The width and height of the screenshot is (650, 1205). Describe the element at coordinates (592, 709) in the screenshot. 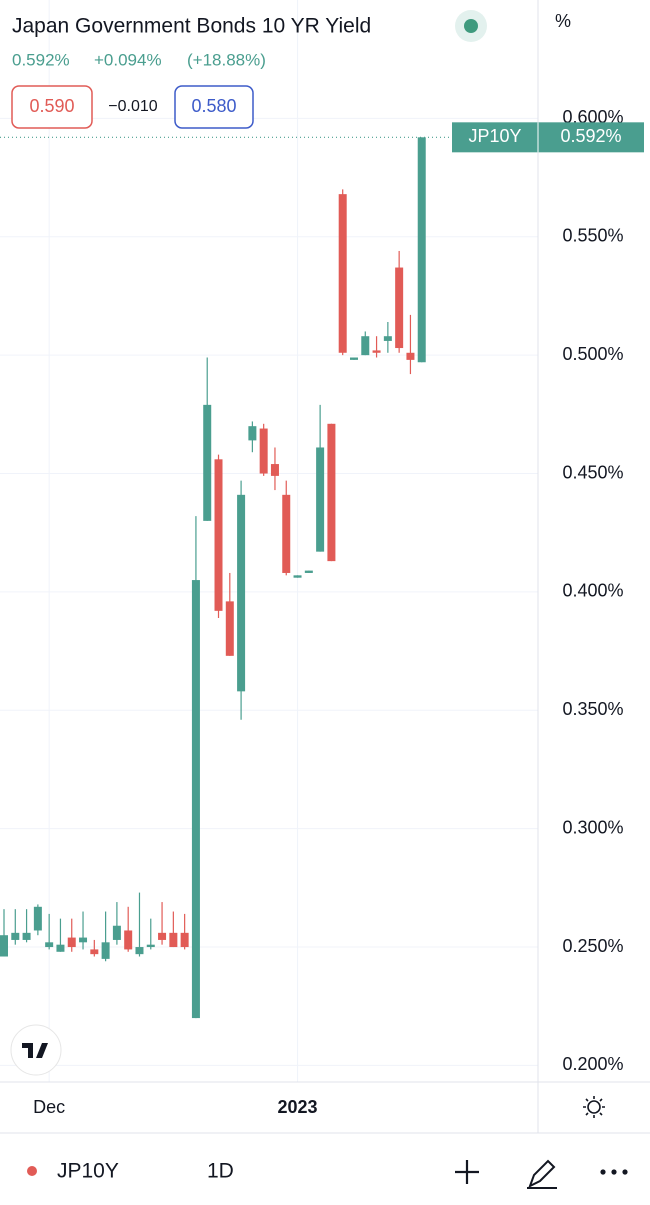

I see `y-tick-label: 0.350%` at that location.